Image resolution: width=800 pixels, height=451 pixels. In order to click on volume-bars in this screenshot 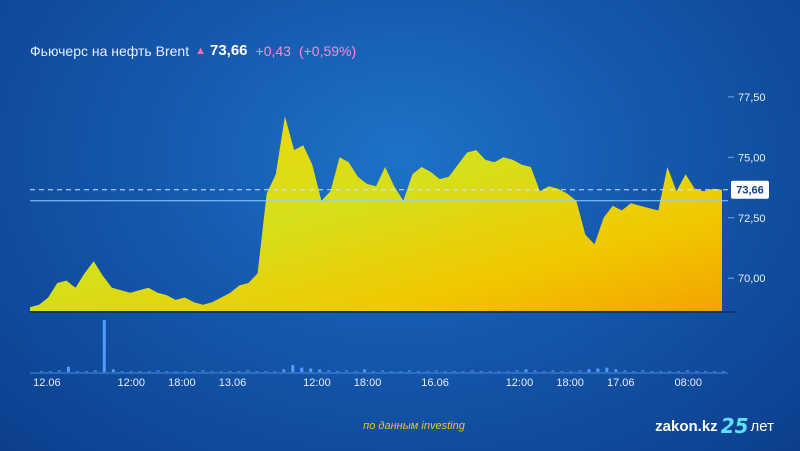, I will do `click(379, 347)`.